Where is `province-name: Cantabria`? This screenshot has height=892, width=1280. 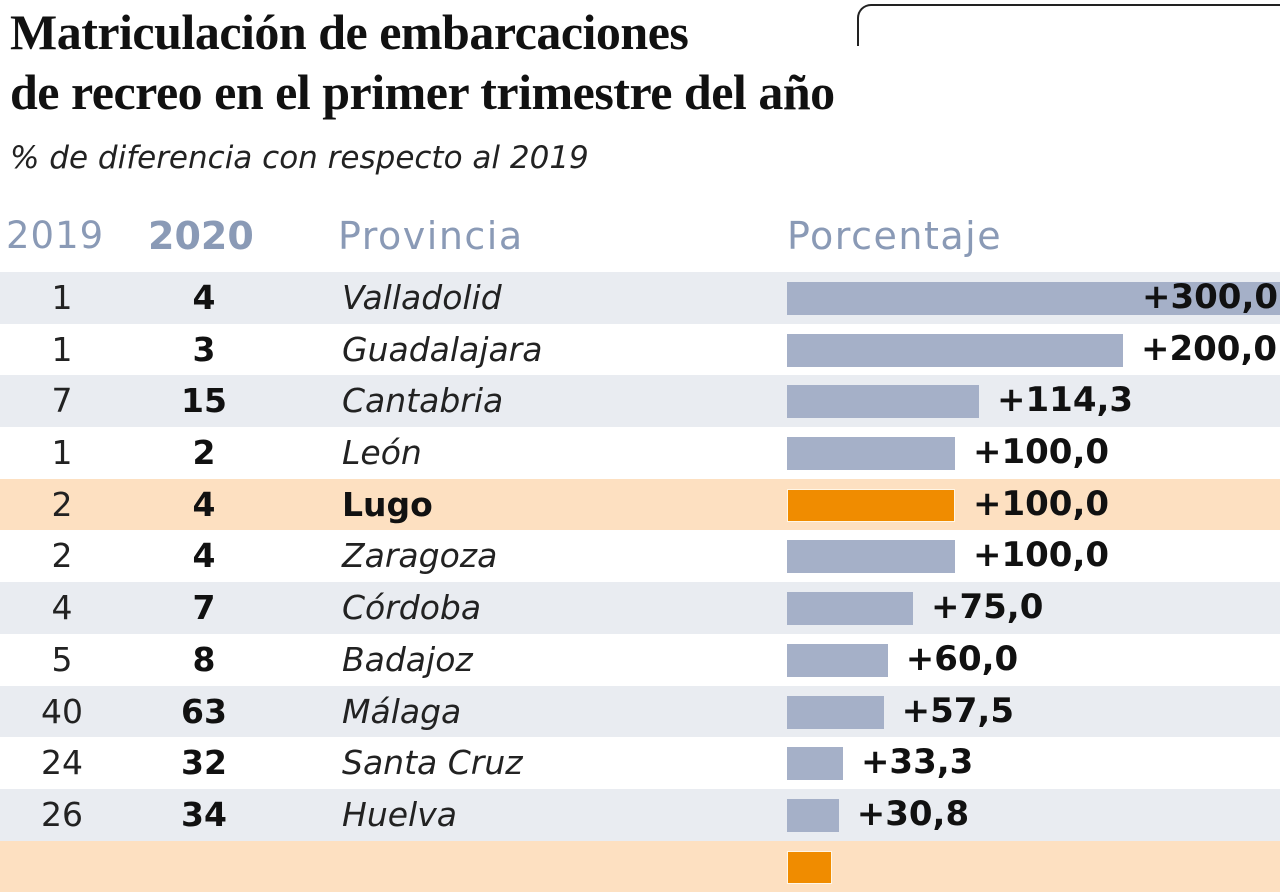
province-name: Cantabria is located at coordinates (423, 401).